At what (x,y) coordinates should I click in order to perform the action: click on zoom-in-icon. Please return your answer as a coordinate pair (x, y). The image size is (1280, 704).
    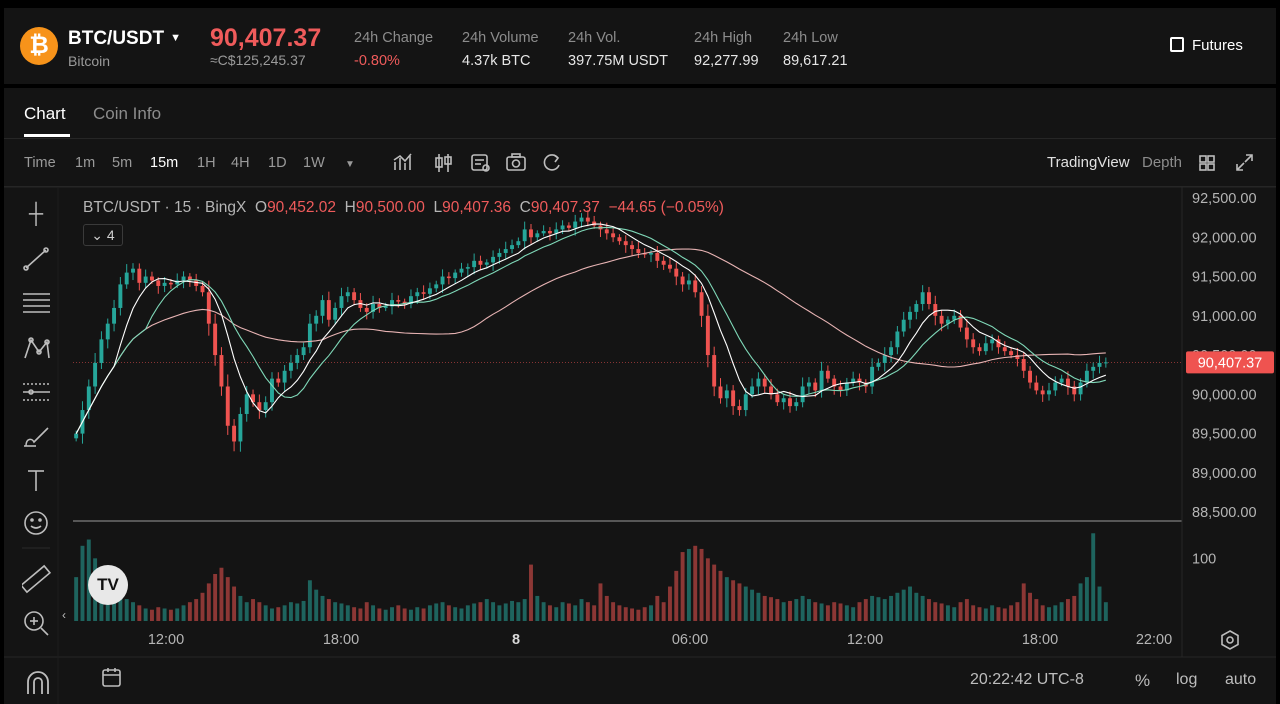
    Looking at the image, I should click on (36, 623).